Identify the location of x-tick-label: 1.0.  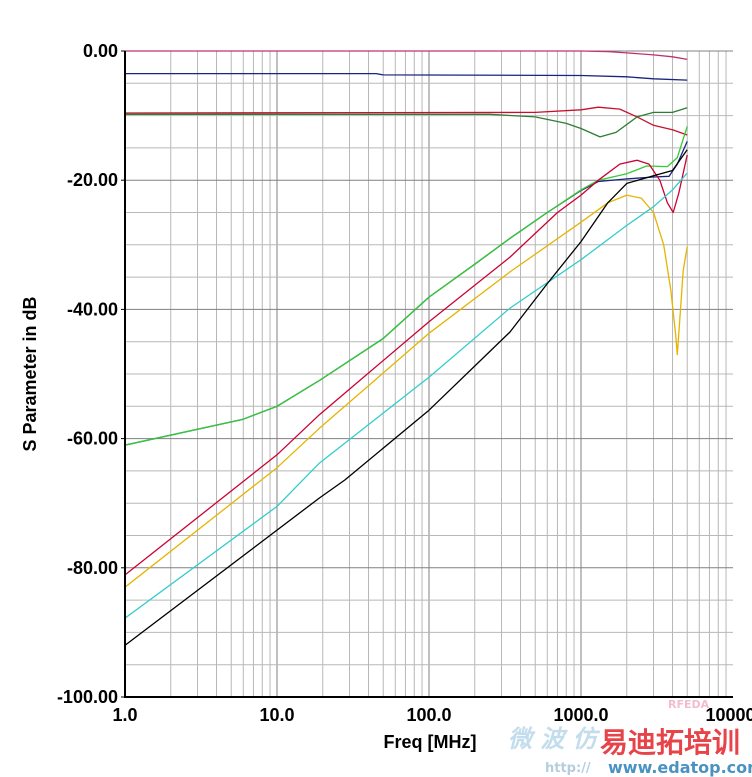
(124, 715).